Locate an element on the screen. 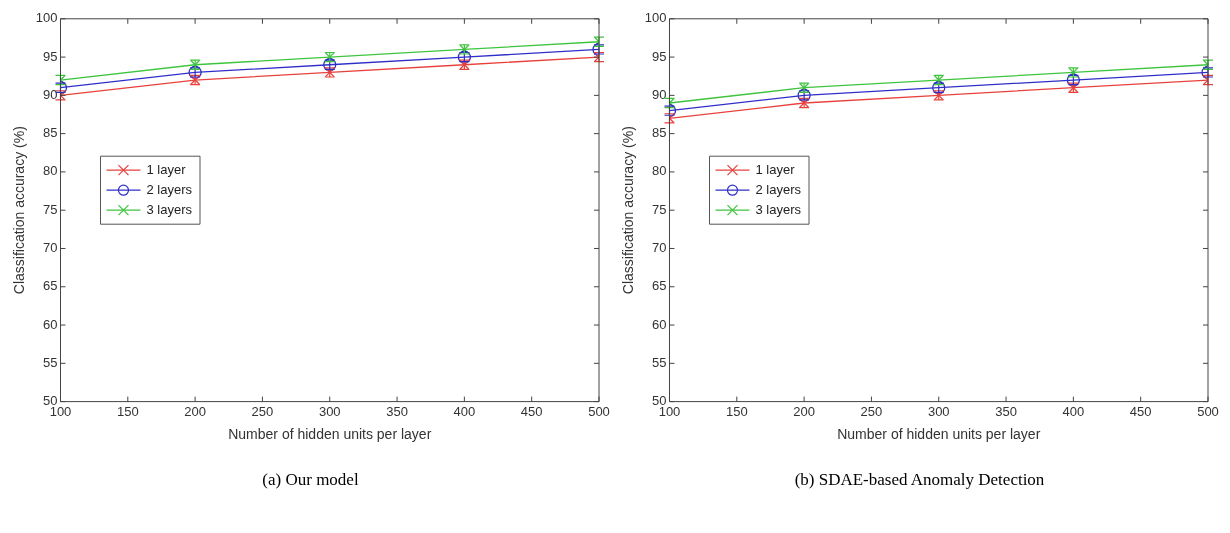 The width and height of the screenshot is (1230, 533). text: (a) Our model is located at coordinates (310, 480).